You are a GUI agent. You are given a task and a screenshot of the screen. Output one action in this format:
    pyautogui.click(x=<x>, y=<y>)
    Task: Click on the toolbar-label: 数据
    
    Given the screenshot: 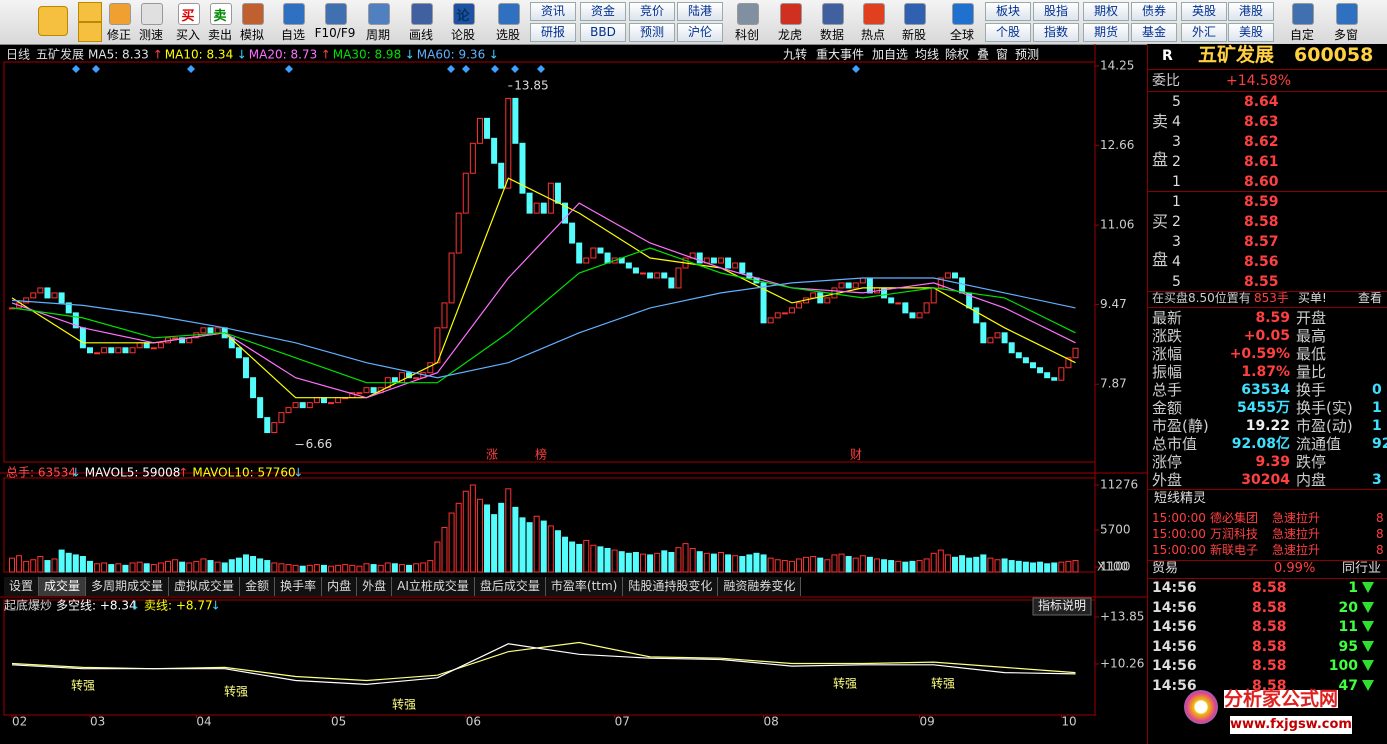 What is the action you would take?
    pyautogui.click(x=832, y=35)
    